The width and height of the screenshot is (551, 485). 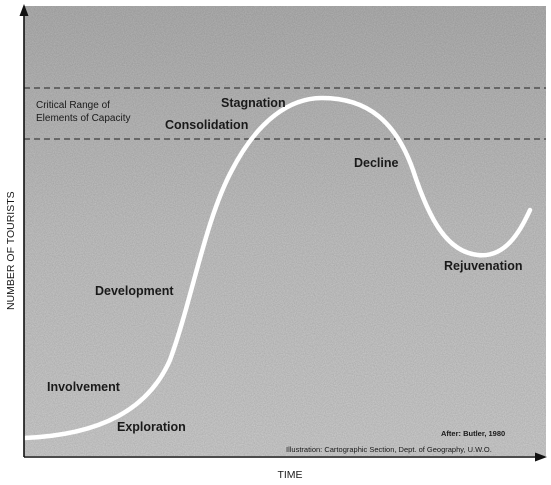 What do you see at coordinates (83, 118) in the screenshot?
I see `capacity-label-line-2: Elements of Capacity` at bounding box center [83, 118].